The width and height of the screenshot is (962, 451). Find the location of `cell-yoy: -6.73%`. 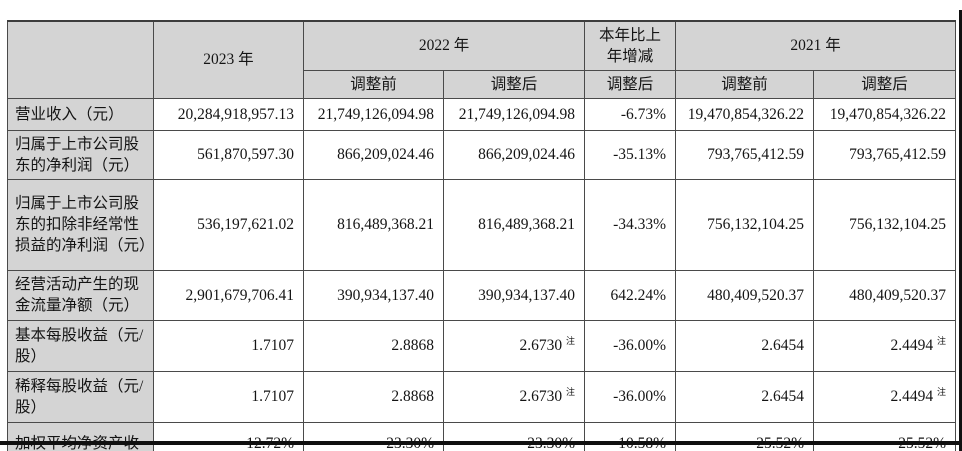

cell-yoy: -6.73% is located at coordinates (630, 114).